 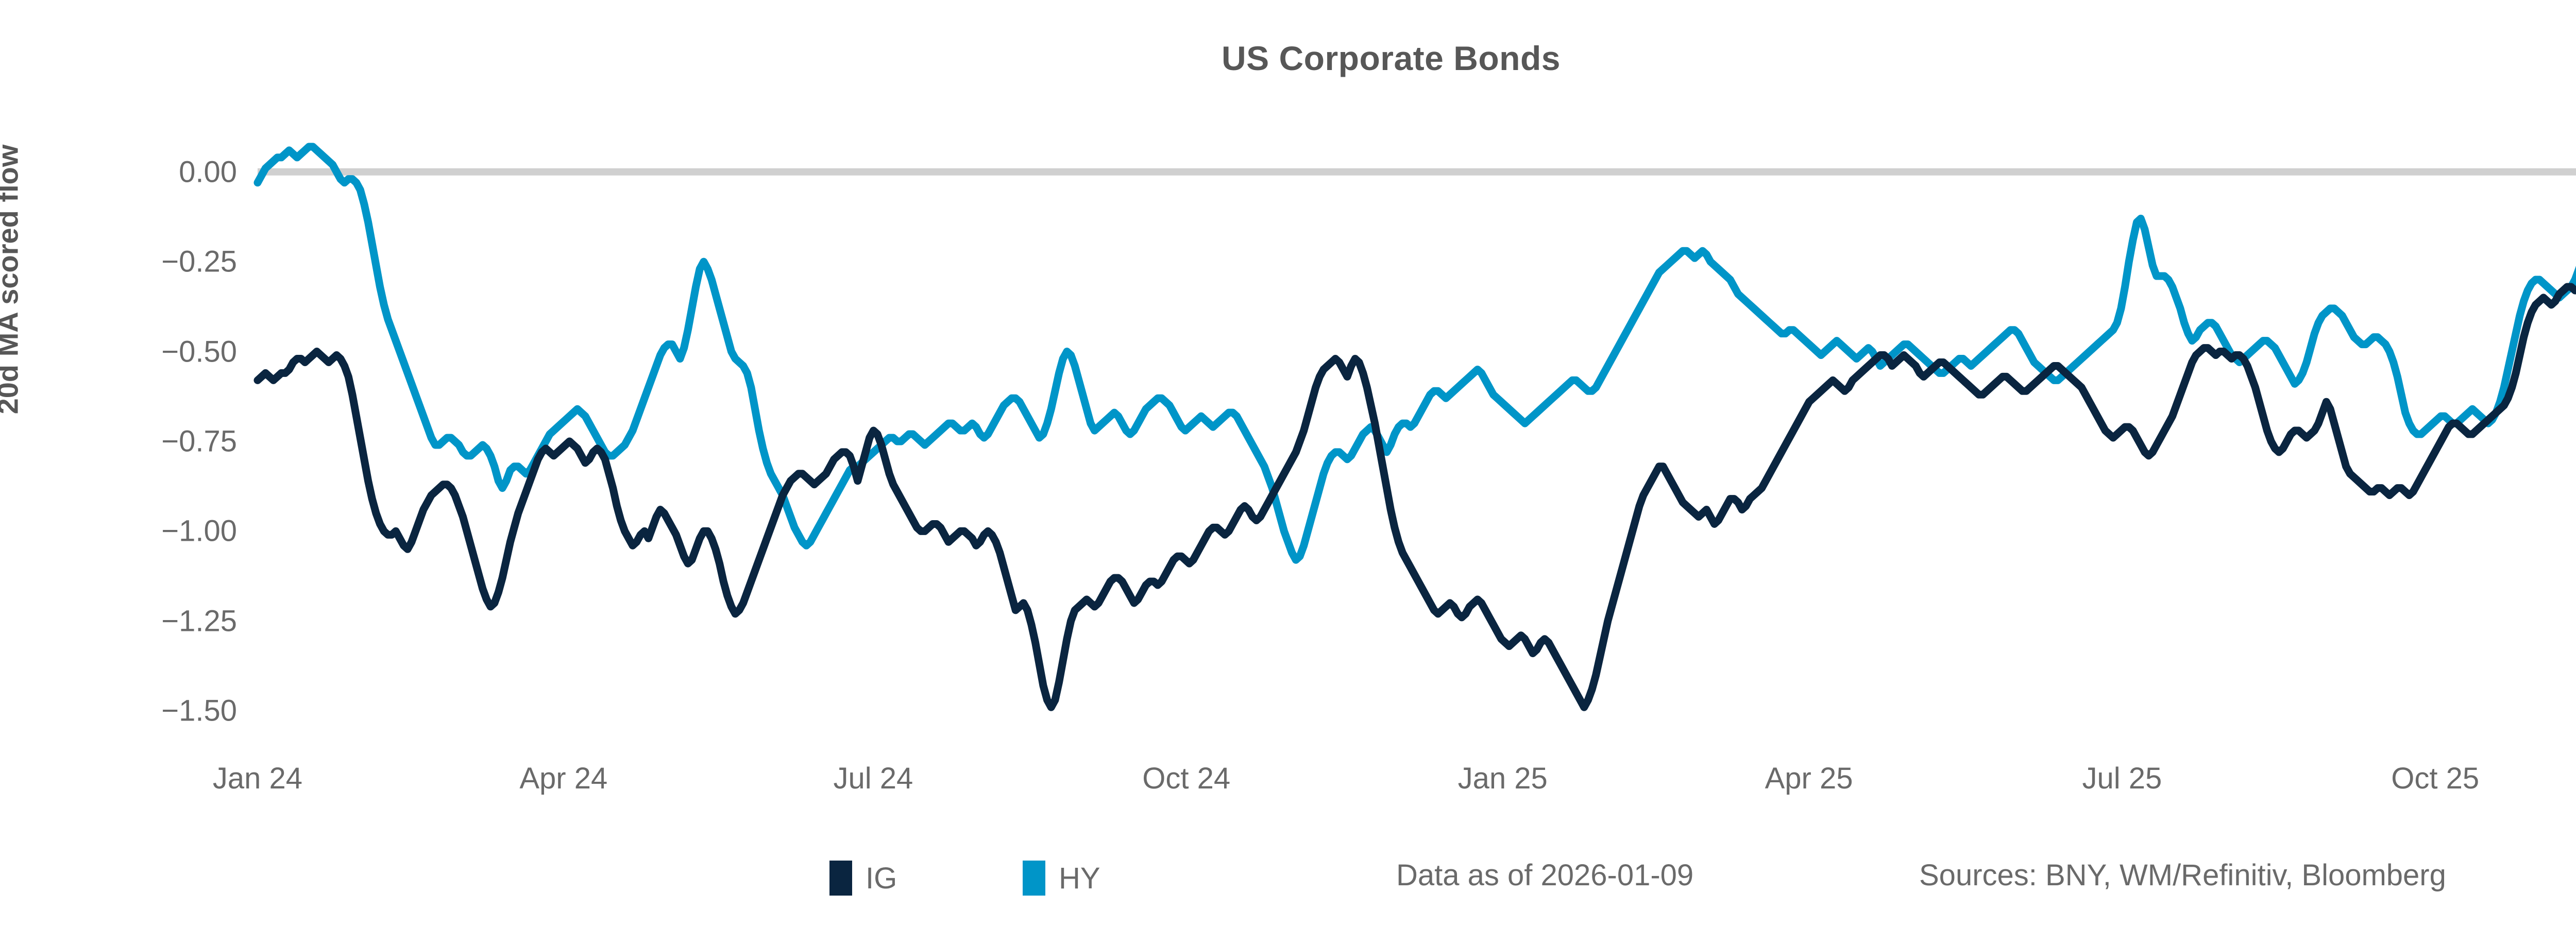 What do you see at coordinates (199, 621) in the screenshot?
I see `y-tick-label: −1.25` at bounding box center [199, 621].